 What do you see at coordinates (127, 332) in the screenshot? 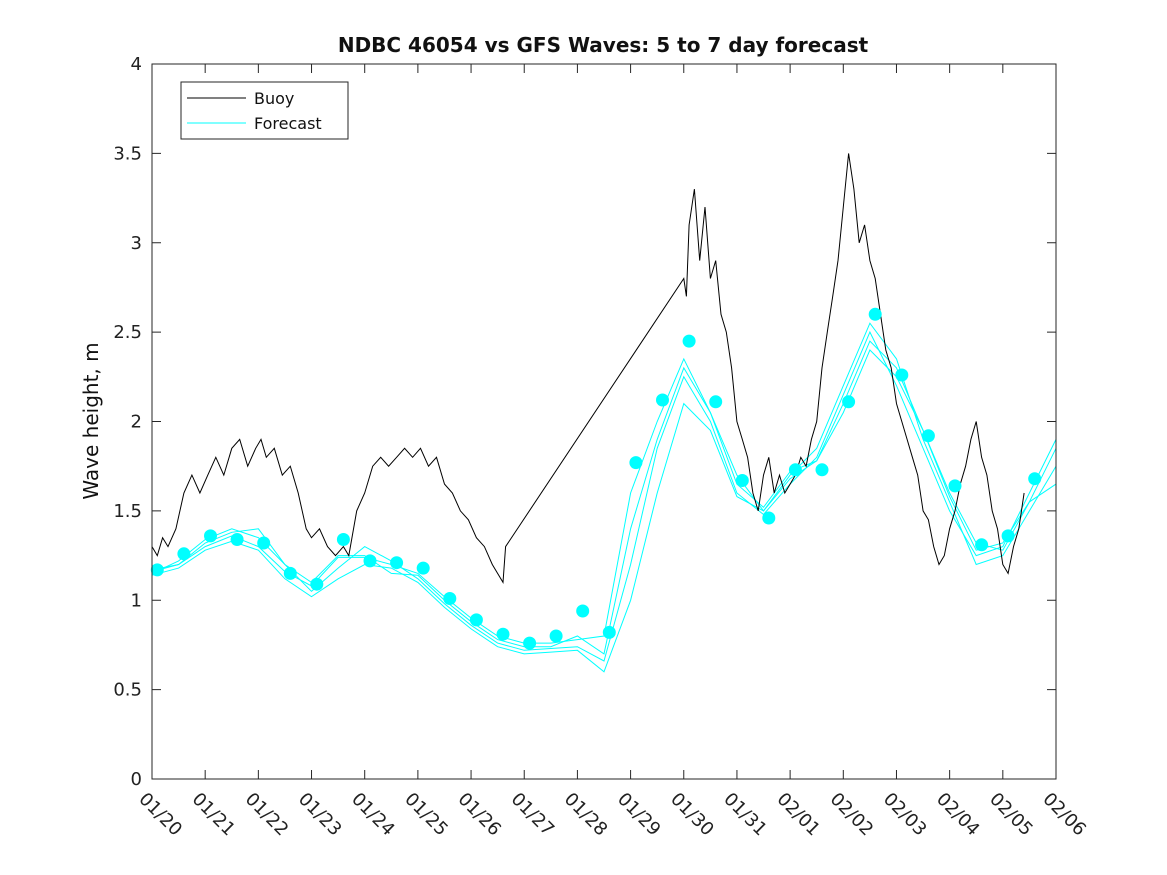
I see `y-tick-label-5: 2.5` at bounding box center [127, 332].